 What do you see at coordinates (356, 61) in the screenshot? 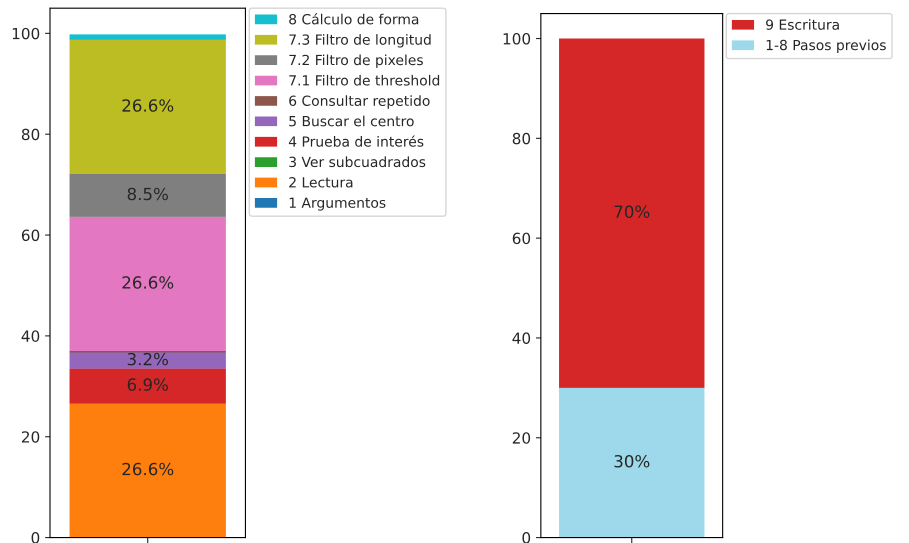
I see `legend-label: 7.2 Filtro de pixeles` at bounding box center [356, 61].